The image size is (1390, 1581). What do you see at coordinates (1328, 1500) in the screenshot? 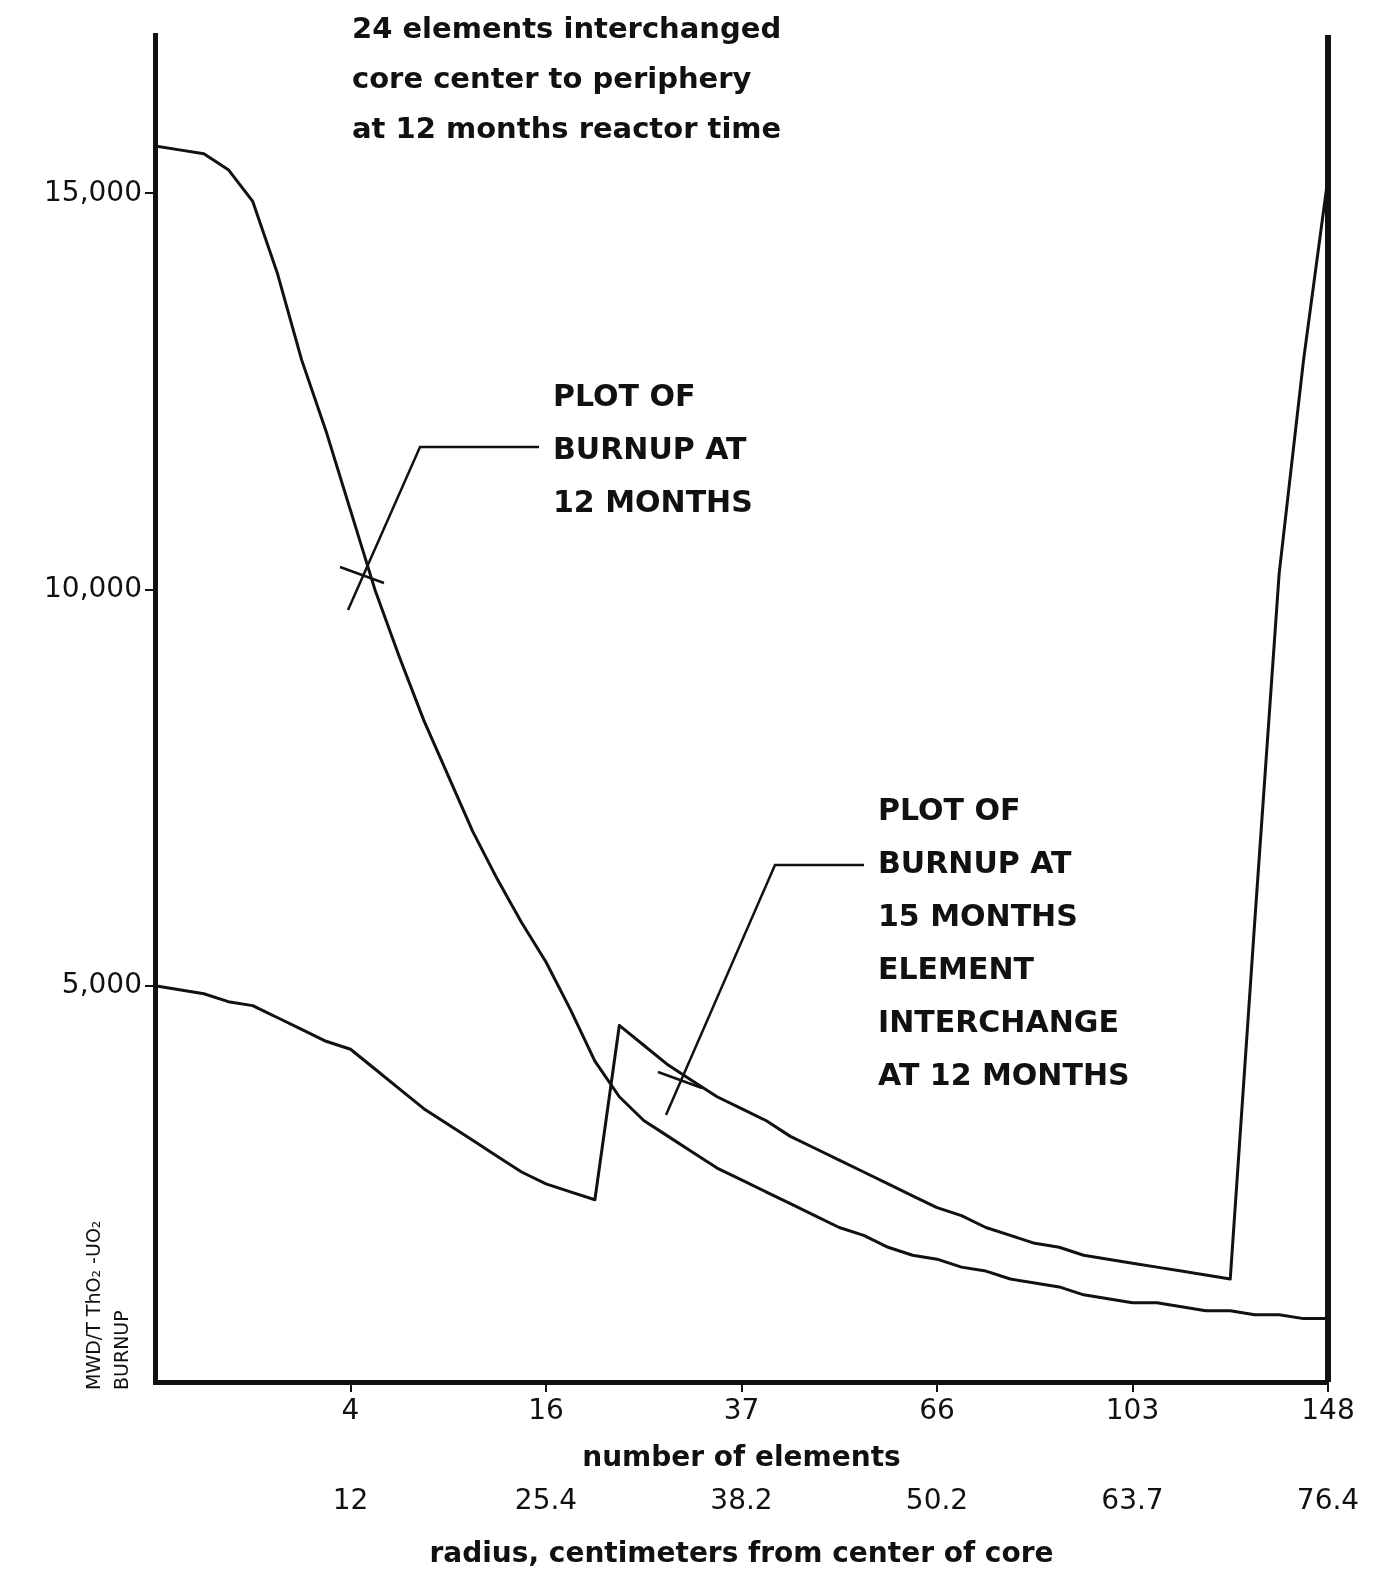
I see `text: 76.4` at bounding box center [1328, 1500].